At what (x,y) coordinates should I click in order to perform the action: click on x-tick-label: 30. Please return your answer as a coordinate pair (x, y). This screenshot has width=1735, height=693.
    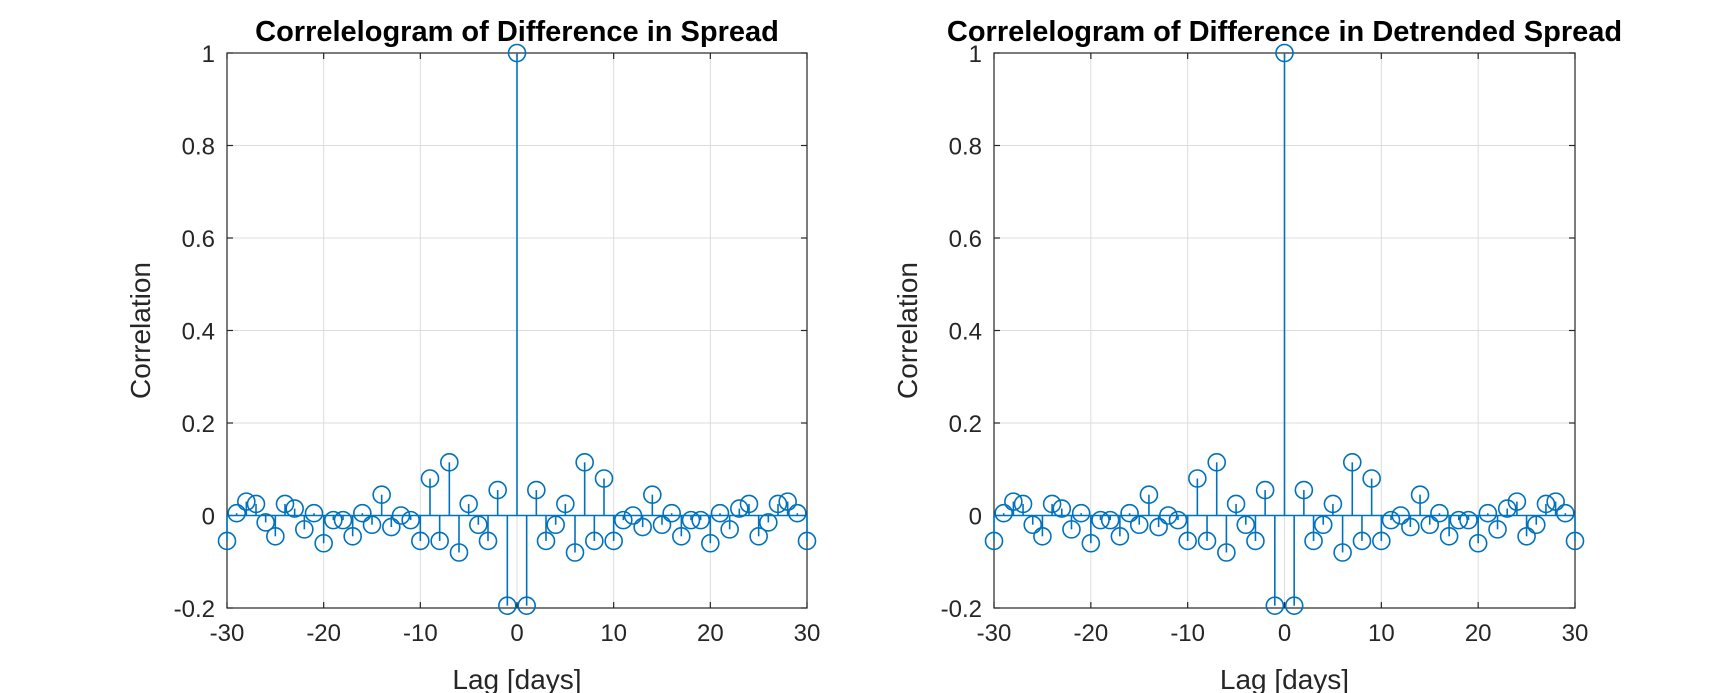
    Looking at the image, I should click on (1575, 633).